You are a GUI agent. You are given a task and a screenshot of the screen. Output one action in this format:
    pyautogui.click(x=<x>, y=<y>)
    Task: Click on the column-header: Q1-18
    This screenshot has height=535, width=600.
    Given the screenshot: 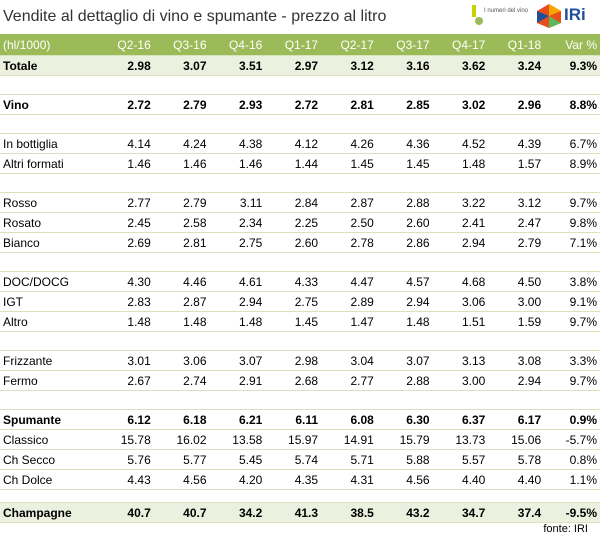 What is the action you would take?
    pyautogui.click(x=516, y=45)
    